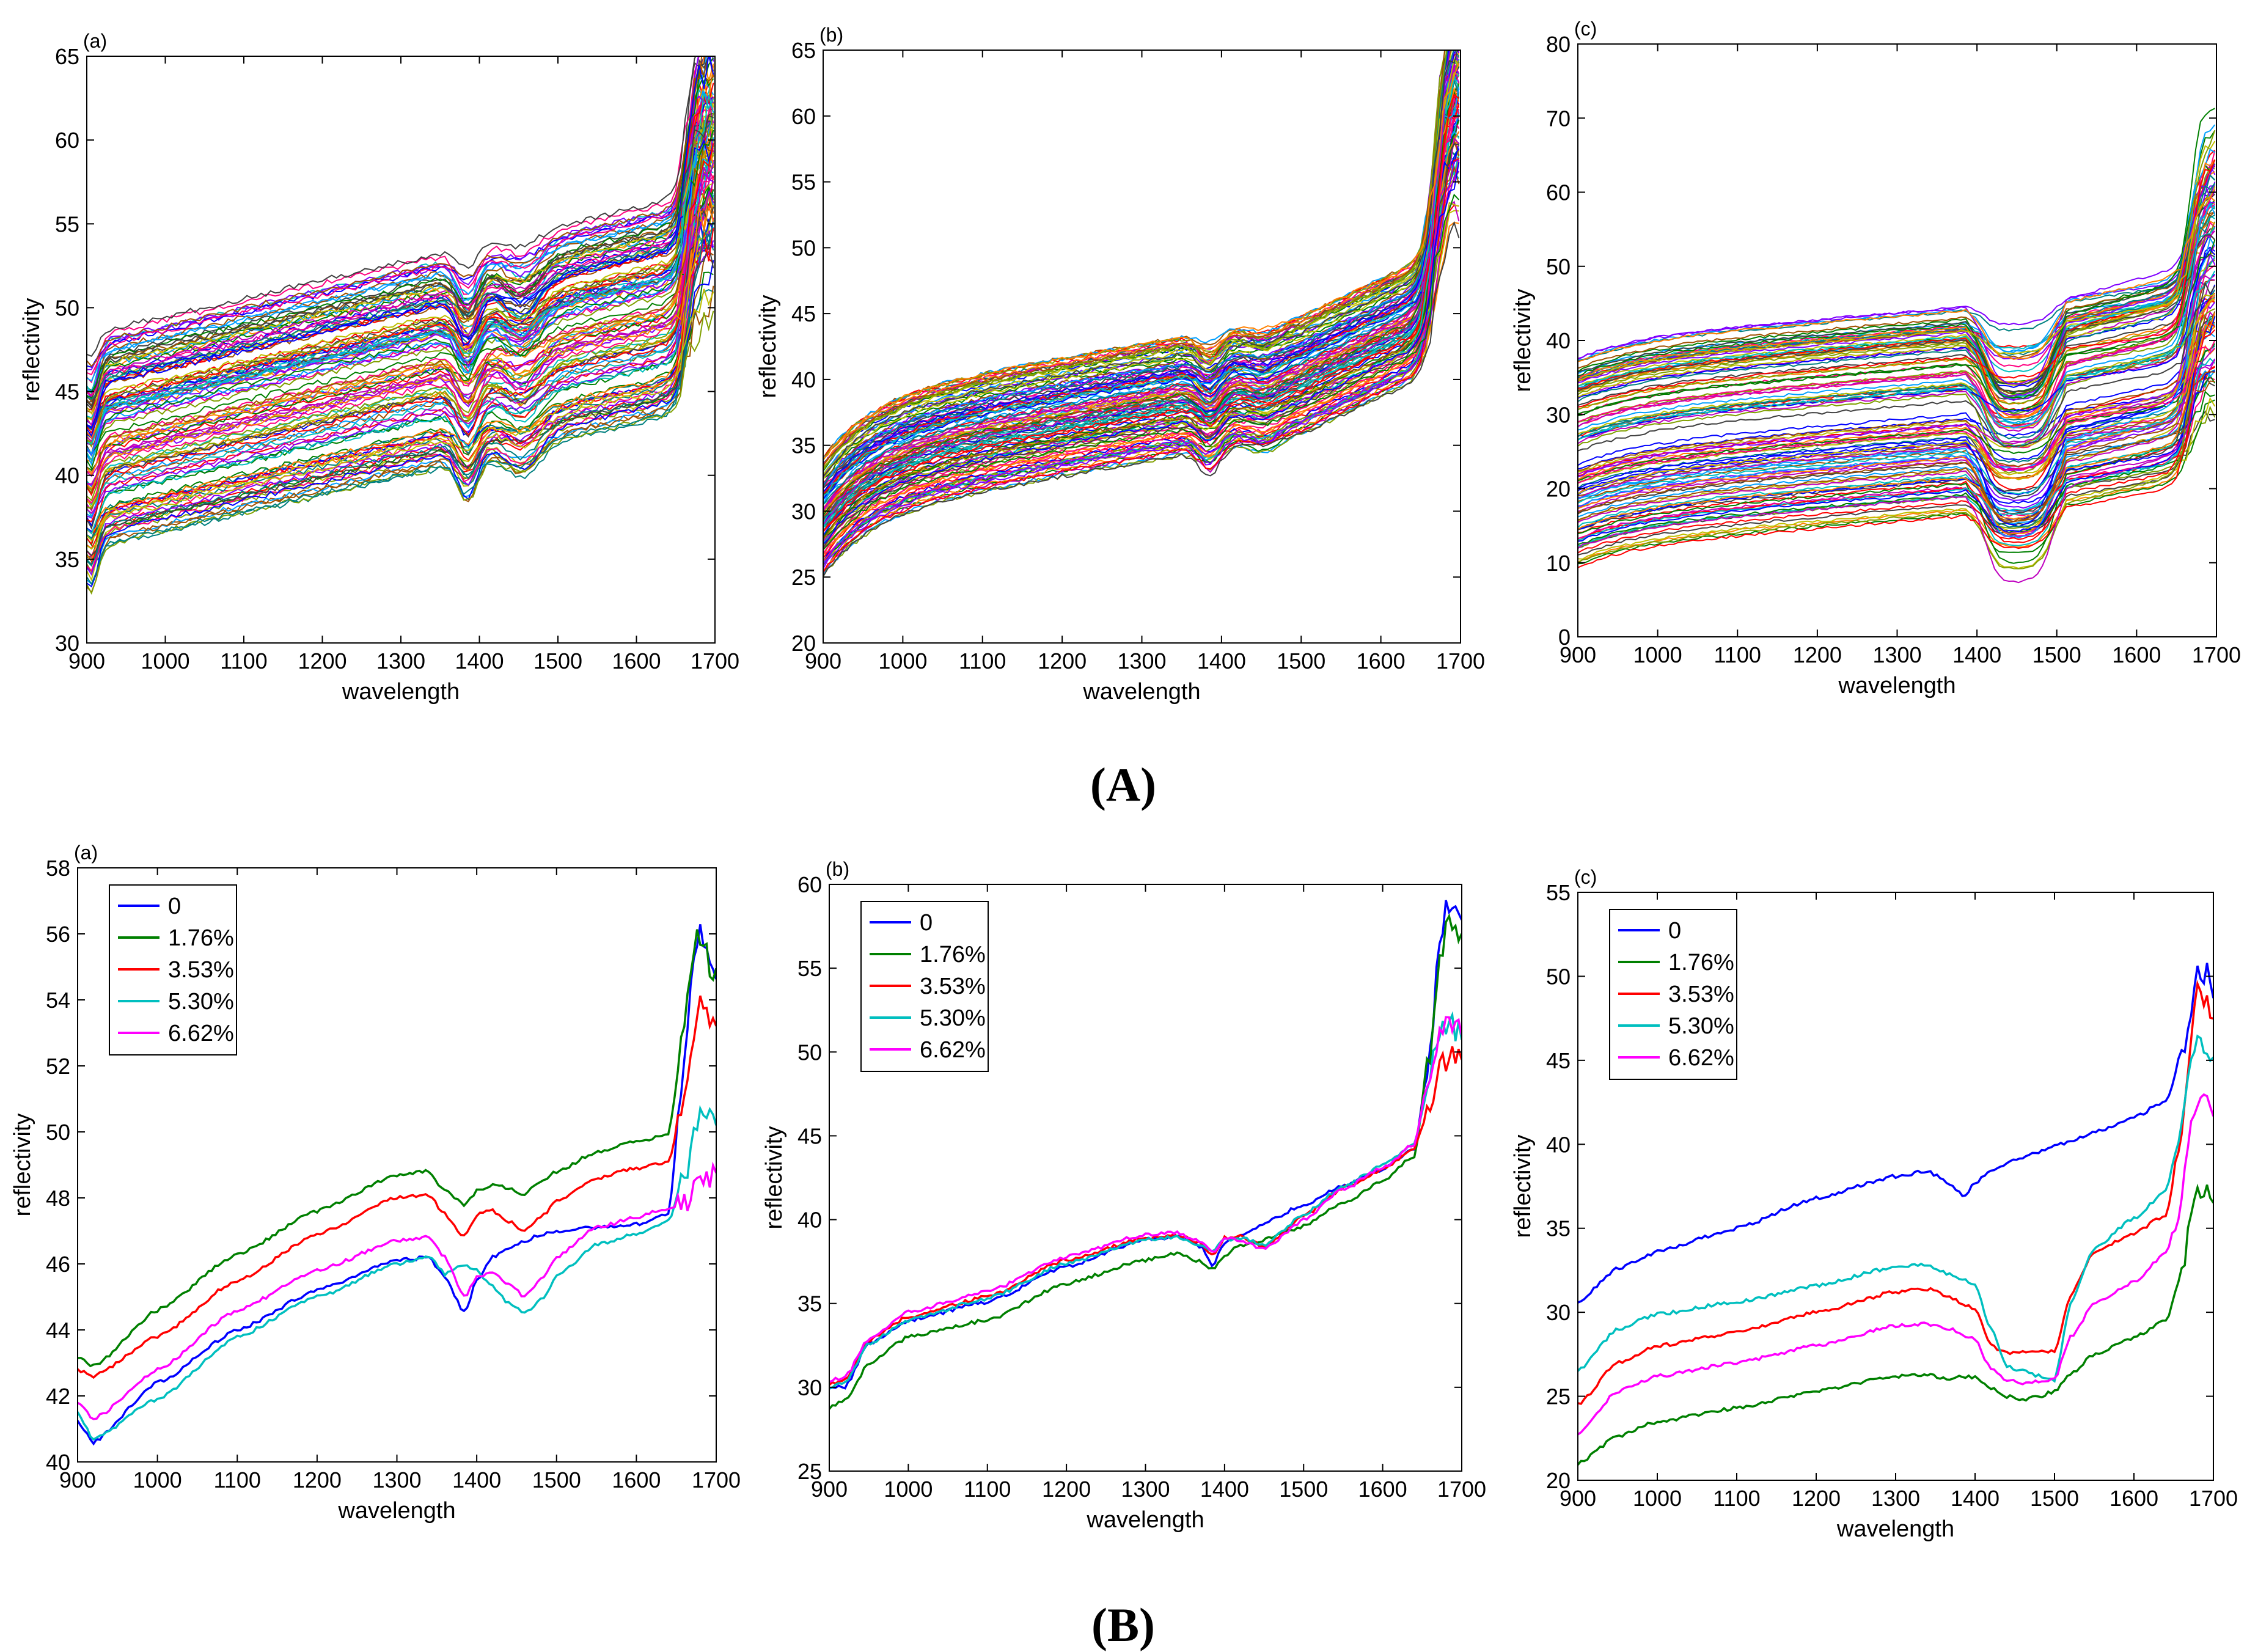 This screenshot has height=1652, width=2247. I want to click on x-tick-label: 900, so click(86, 661).